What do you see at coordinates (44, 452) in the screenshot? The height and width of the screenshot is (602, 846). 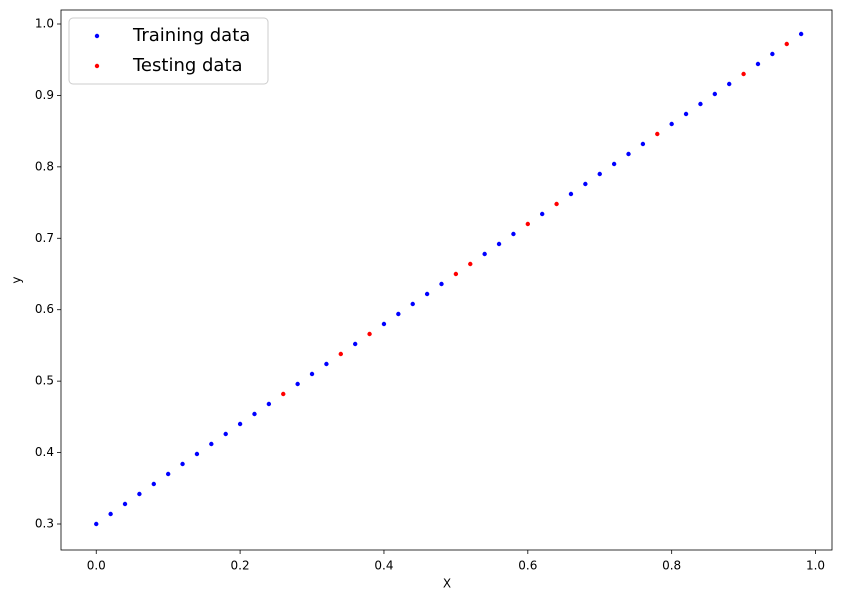 I see `y-tick-label: 0.4` at bounding box center [44, 452].